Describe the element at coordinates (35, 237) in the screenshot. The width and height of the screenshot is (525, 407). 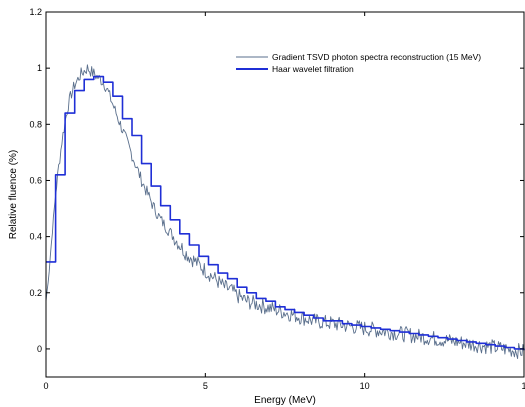
I see `y-tick-label: 0.4` at that location.